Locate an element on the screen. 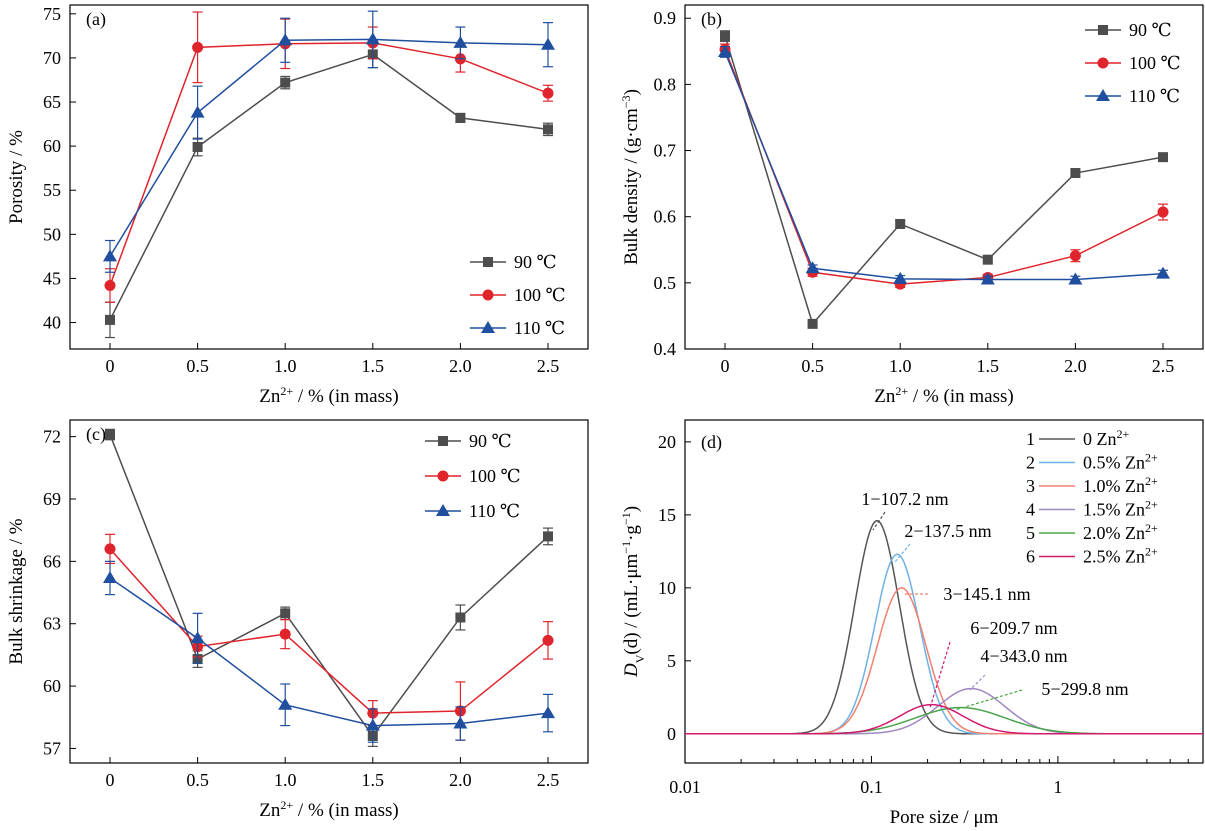 Image resolution: width=1205 pixels, height=831 pixels. y-tick-label: 0.7 is located at coordinates (665, 151).